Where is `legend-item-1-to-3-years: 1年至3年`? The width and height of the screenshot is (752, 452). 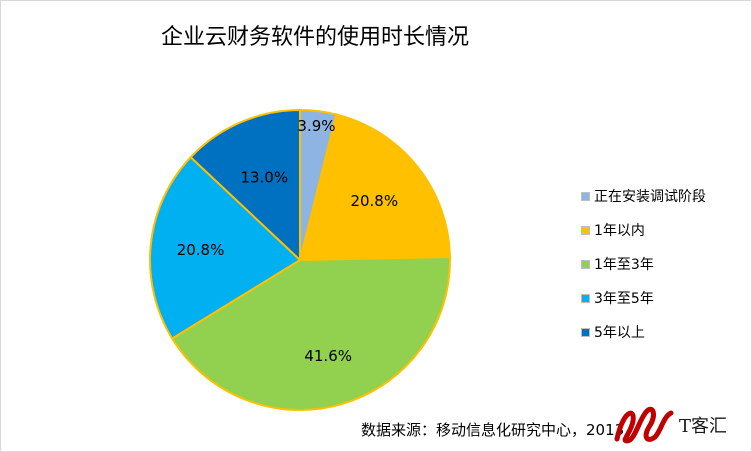 legend-item-1-to-3-years: 1年至3年 is located at coordinates (643, 264).